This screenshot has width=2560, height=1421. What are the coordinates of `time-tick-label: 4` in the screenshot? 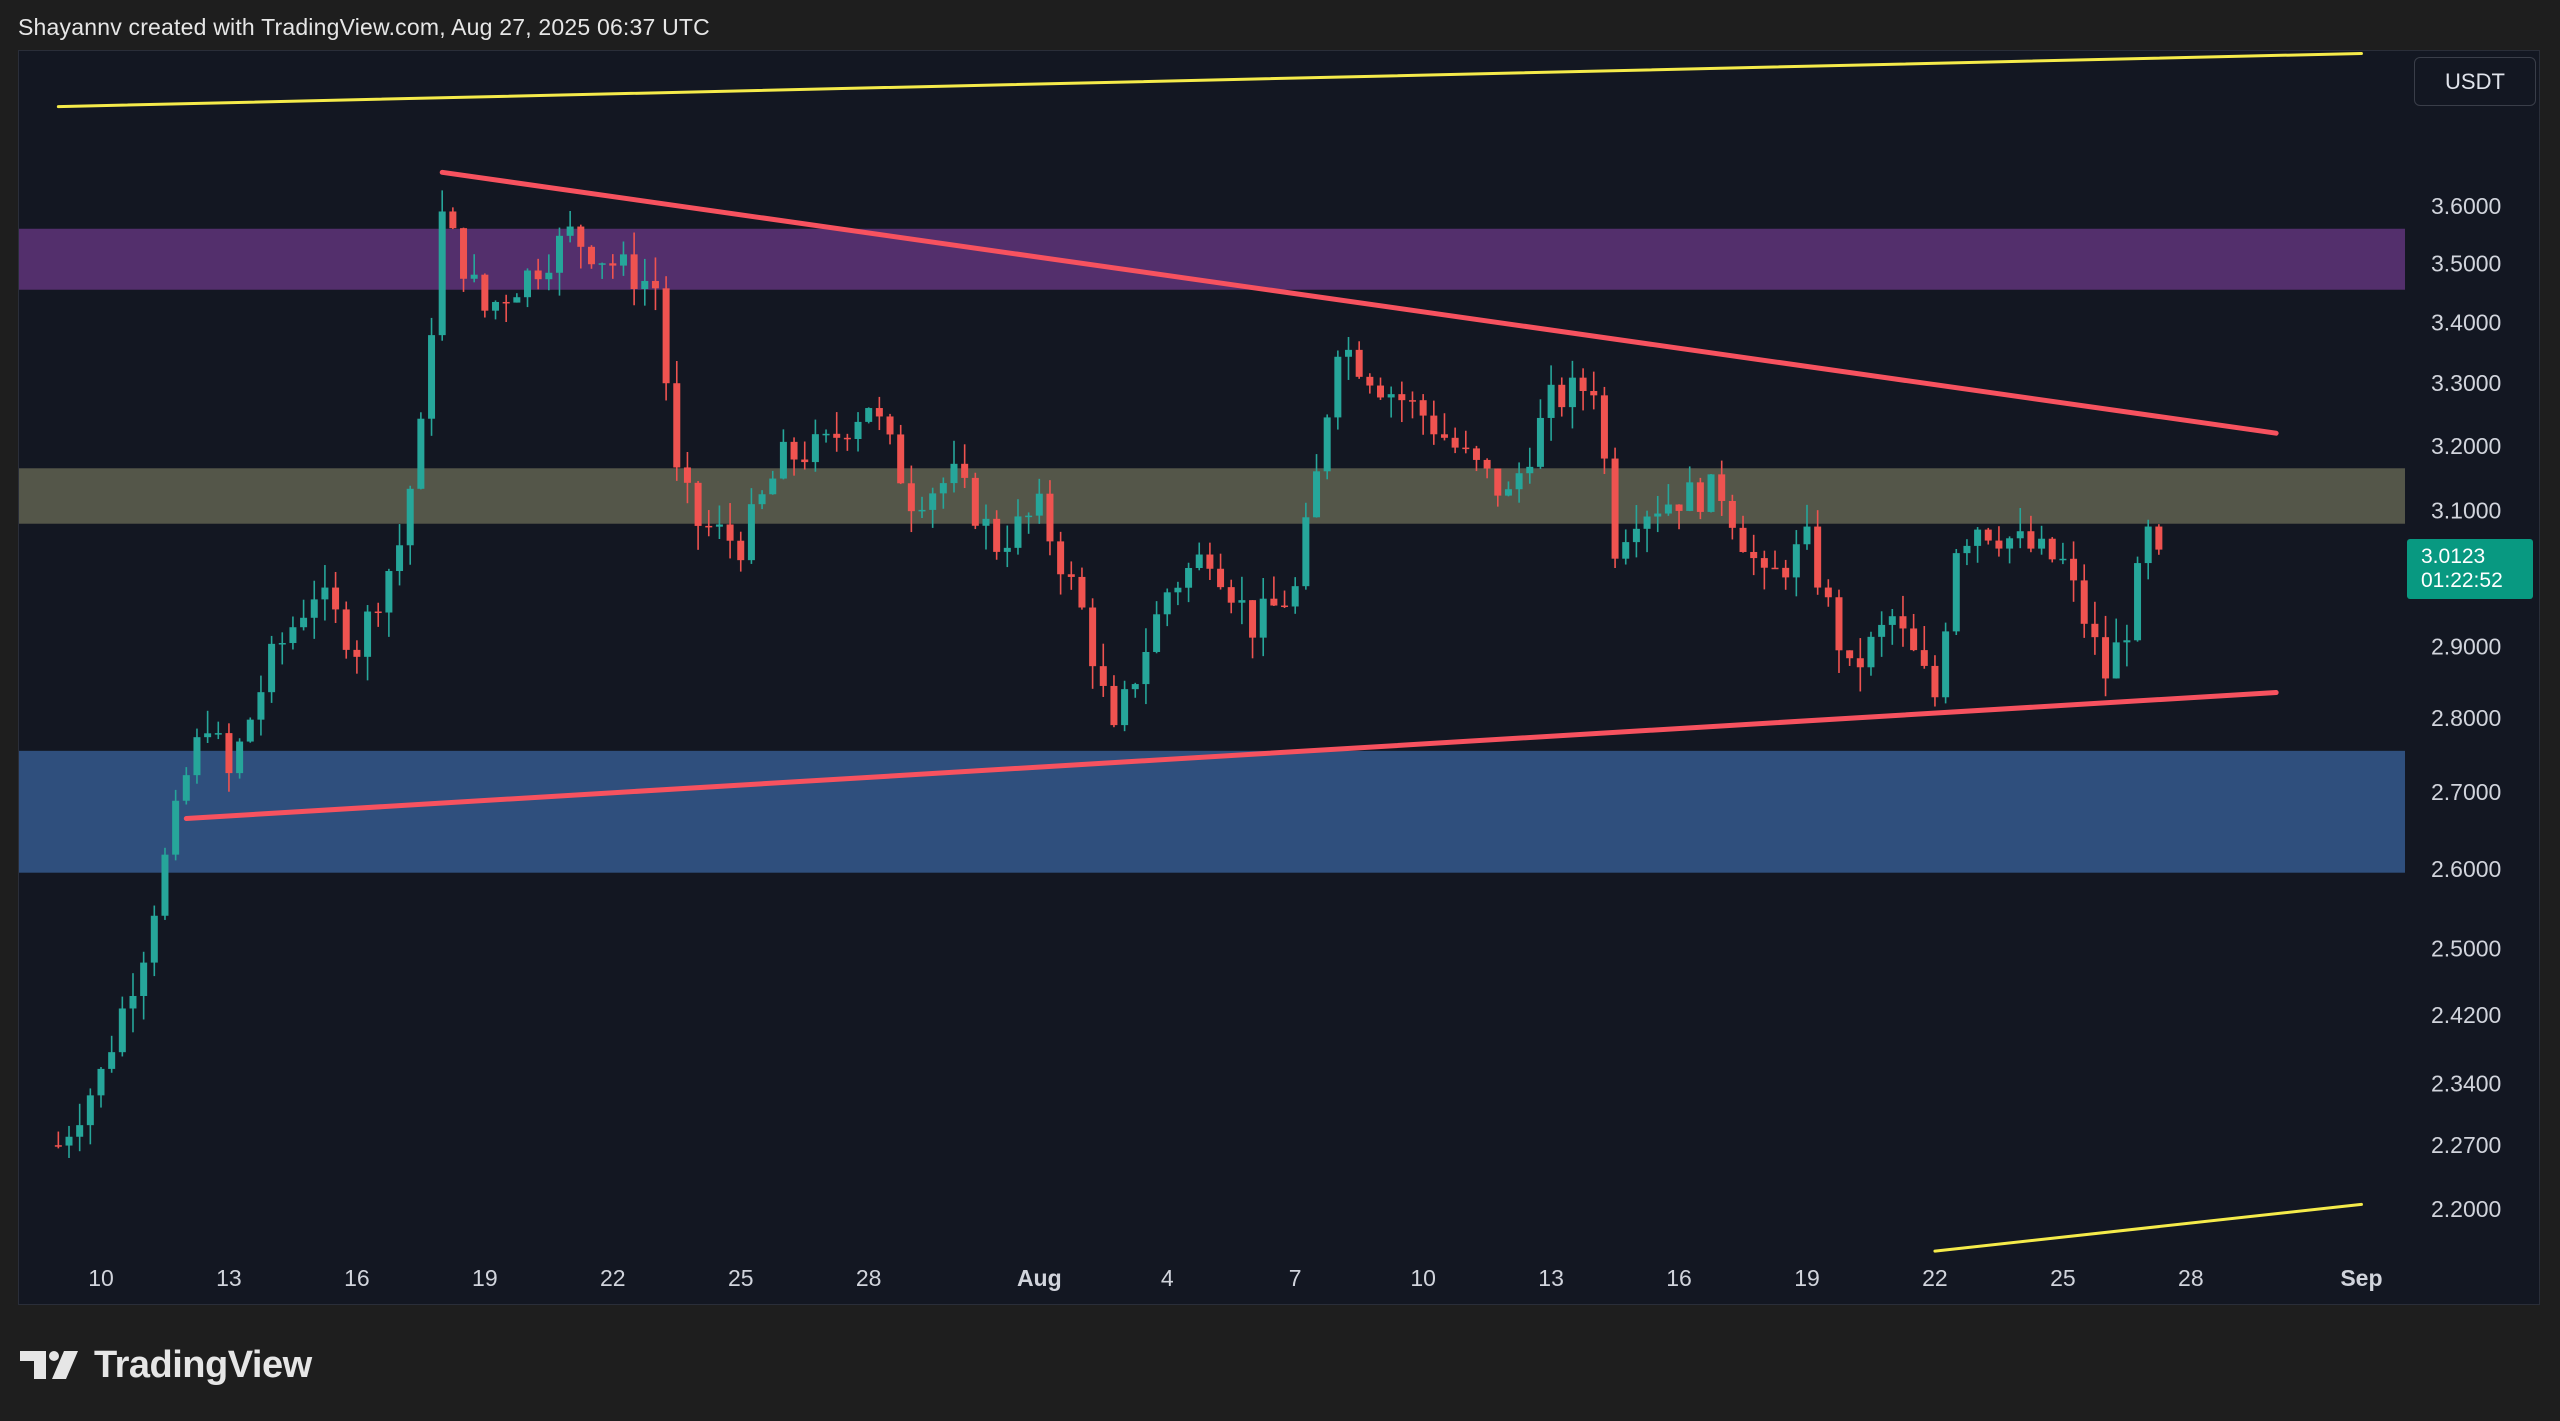 It's located at (1167, 1278).